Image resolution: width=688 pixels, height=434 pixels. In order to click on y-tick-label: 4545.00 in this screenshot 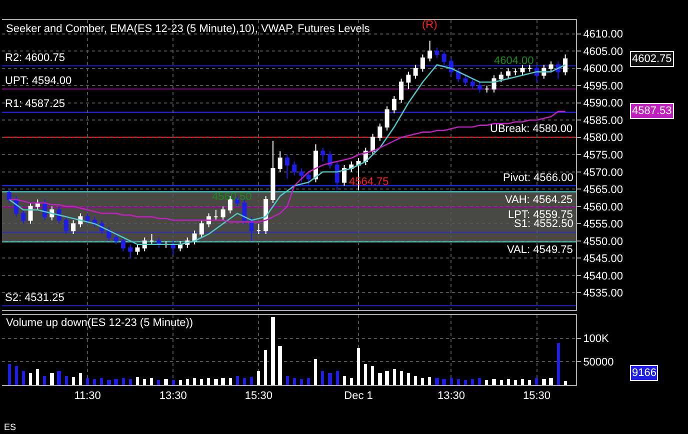, I will do `click(603, 259)`.